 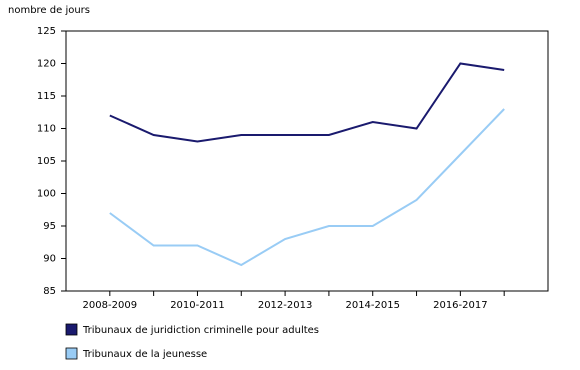 What do you see at coordinates (46, 31) in the screenshot?
I see `y-tick-label: 125` at bounding box center [46, 31].